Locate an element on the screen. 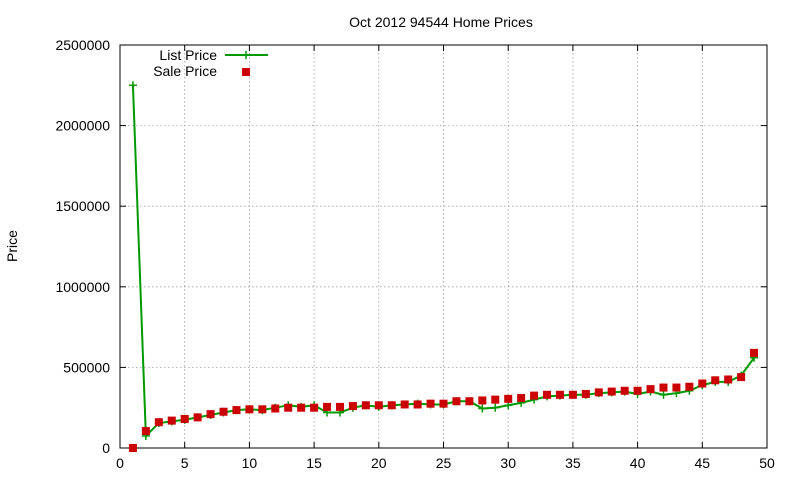 The height and width of the screenshot is (480, 800). legend: List Price Sale Price is located at coordinates (210, 63).